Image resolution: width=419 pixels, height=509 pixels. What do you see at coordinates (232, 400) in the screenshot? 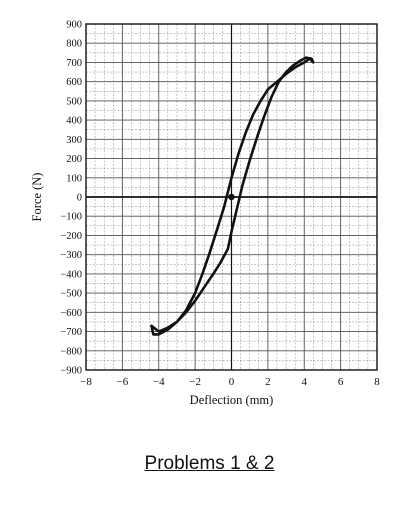
I see `x-axis-label: Deflection (mm)` at bounding box center [232, 400].